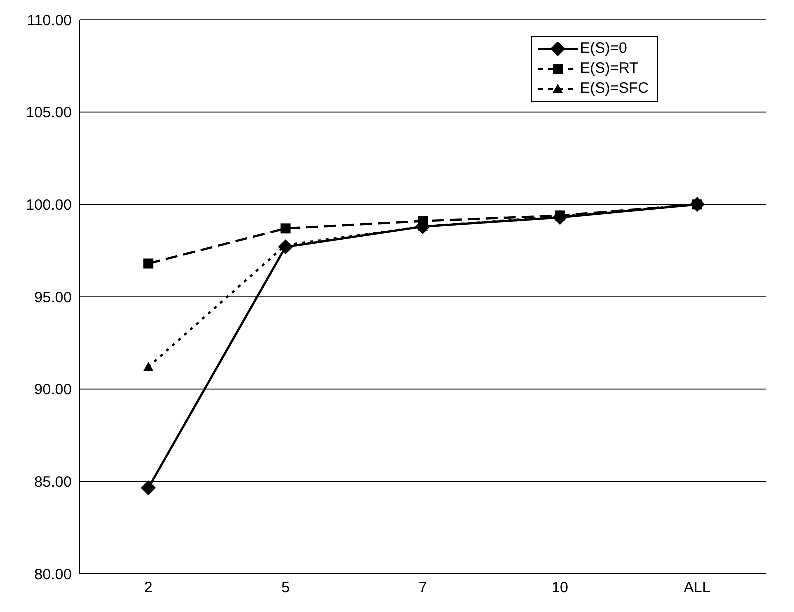  Describe the element at coordinates (49, 21) in the screenshot. I see `y-tick-label: 110.00` at that location.